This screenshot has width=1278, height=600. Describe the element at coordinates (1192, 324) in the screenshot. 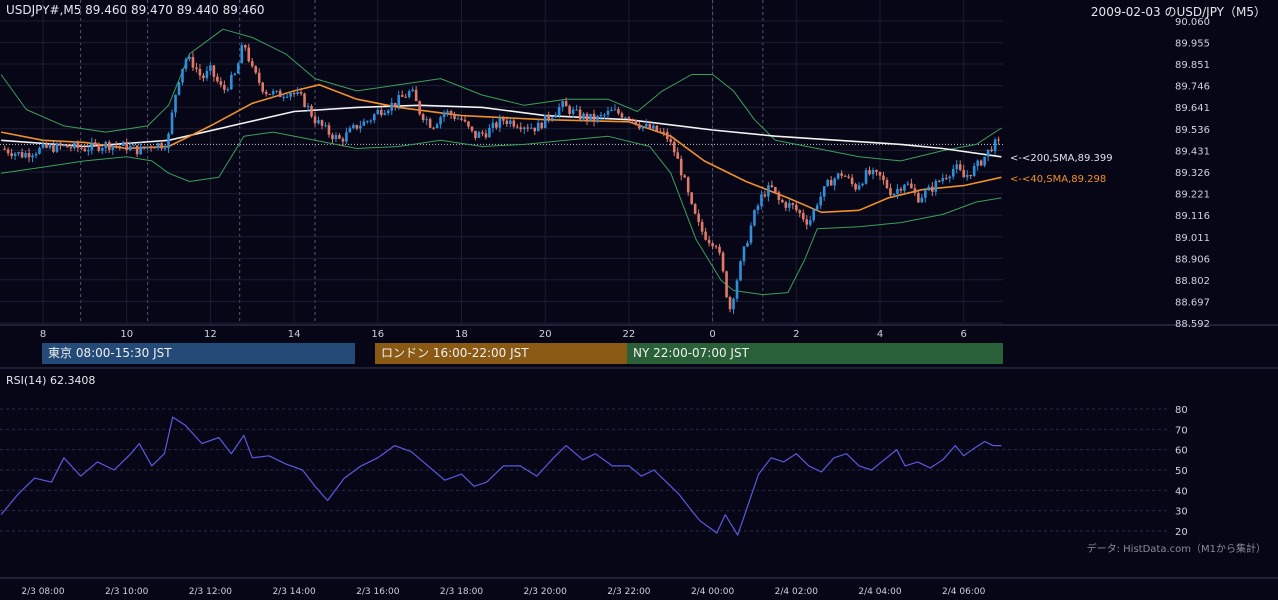

I see `y-tick-label: 88.592` at that location.